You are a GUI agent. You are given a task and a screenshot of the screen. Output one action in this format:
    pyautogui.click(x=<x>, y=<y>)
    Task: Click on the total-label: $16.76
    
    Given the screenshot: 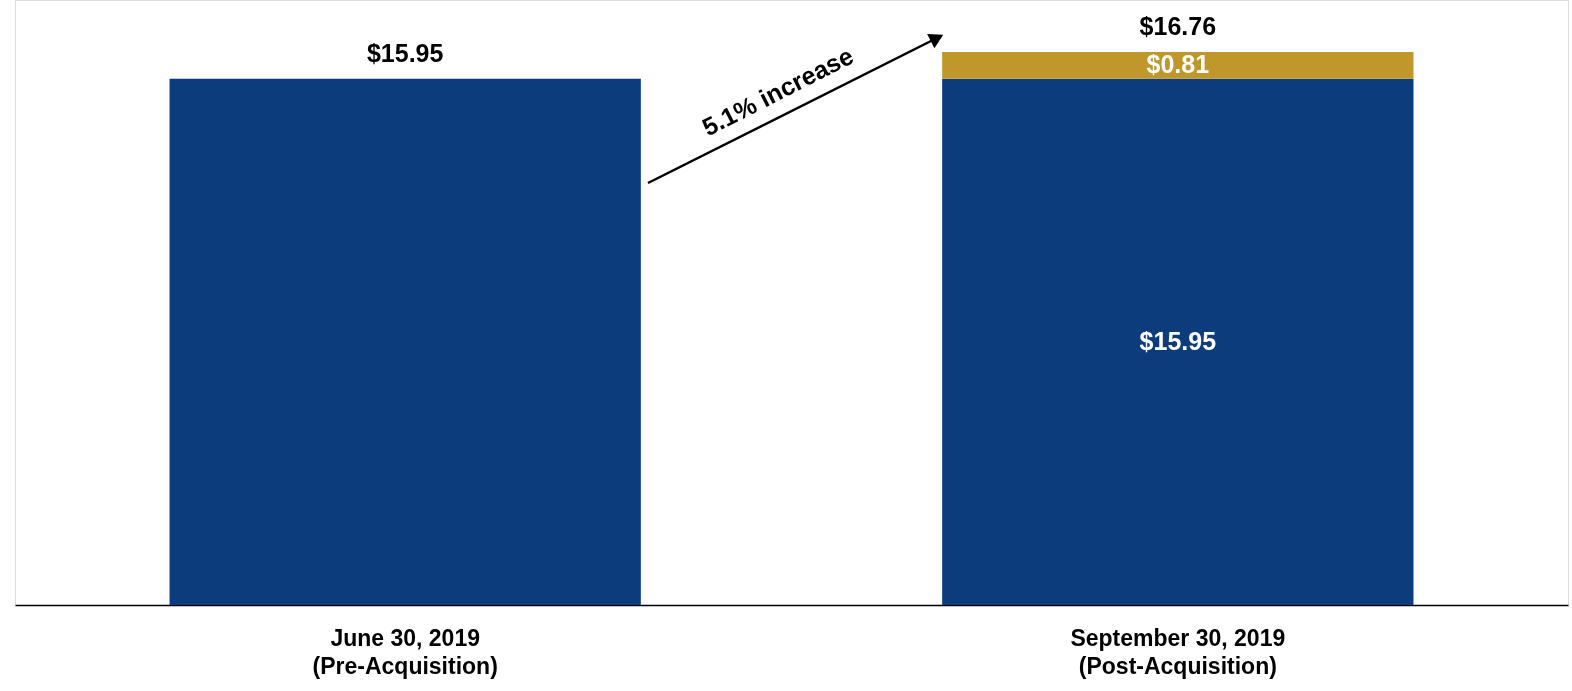 What is the action you would take?
    pyautogui.click(x=1178, y=25)
    